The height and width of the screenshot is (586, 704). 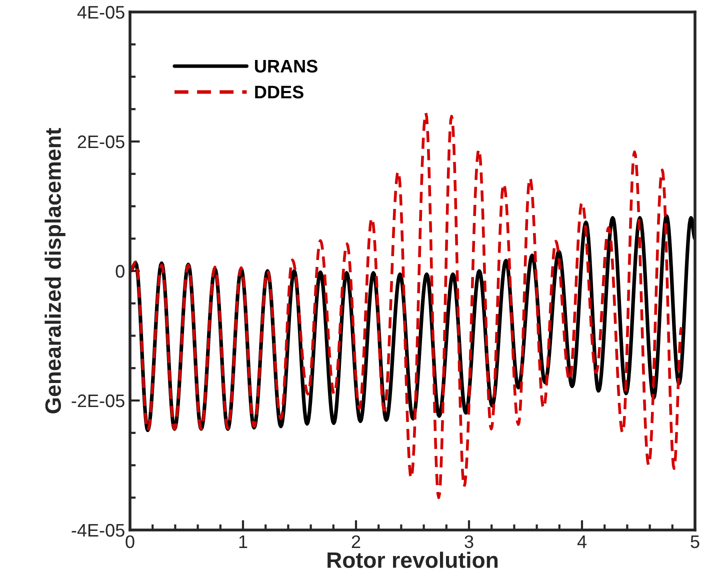 I want to click on y-tick-label: 2E-05, so click(x=101, y=141).